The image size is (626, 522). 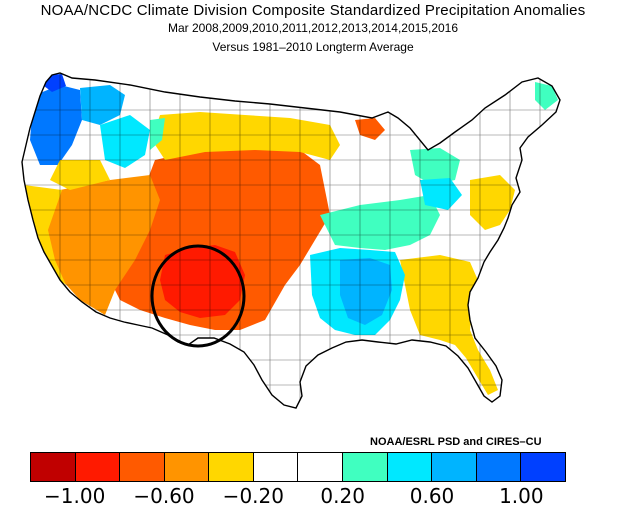 I want to click on highlight-circle, so click(x=198, y=296).